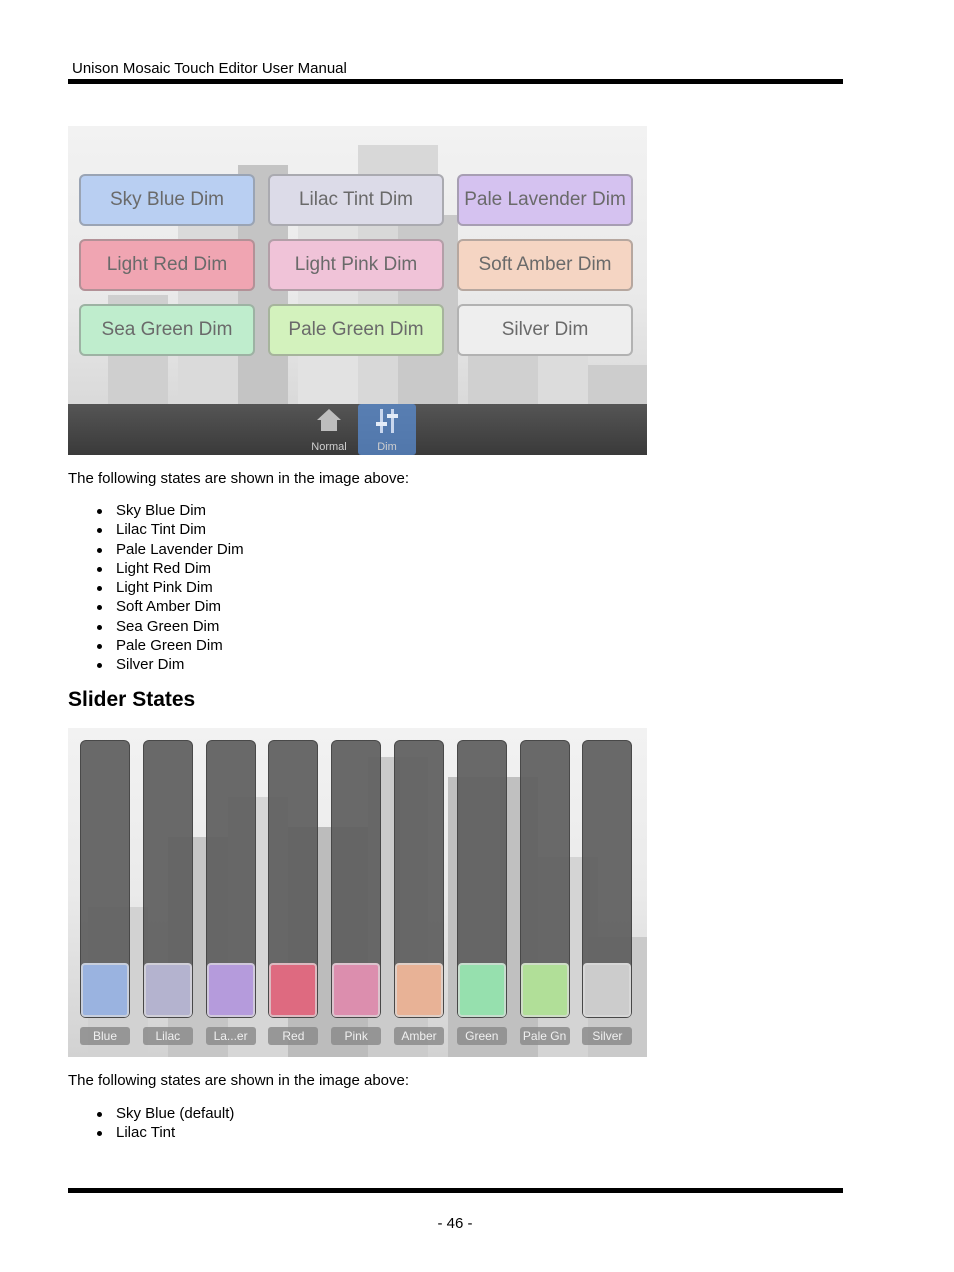 Image resolution: width=954 pixels, height=1272 pixels. Describe the element at coordinates (356, 330) in the screenshot. I see `pale-green-dim-button: Pale Green Dim` at that location.